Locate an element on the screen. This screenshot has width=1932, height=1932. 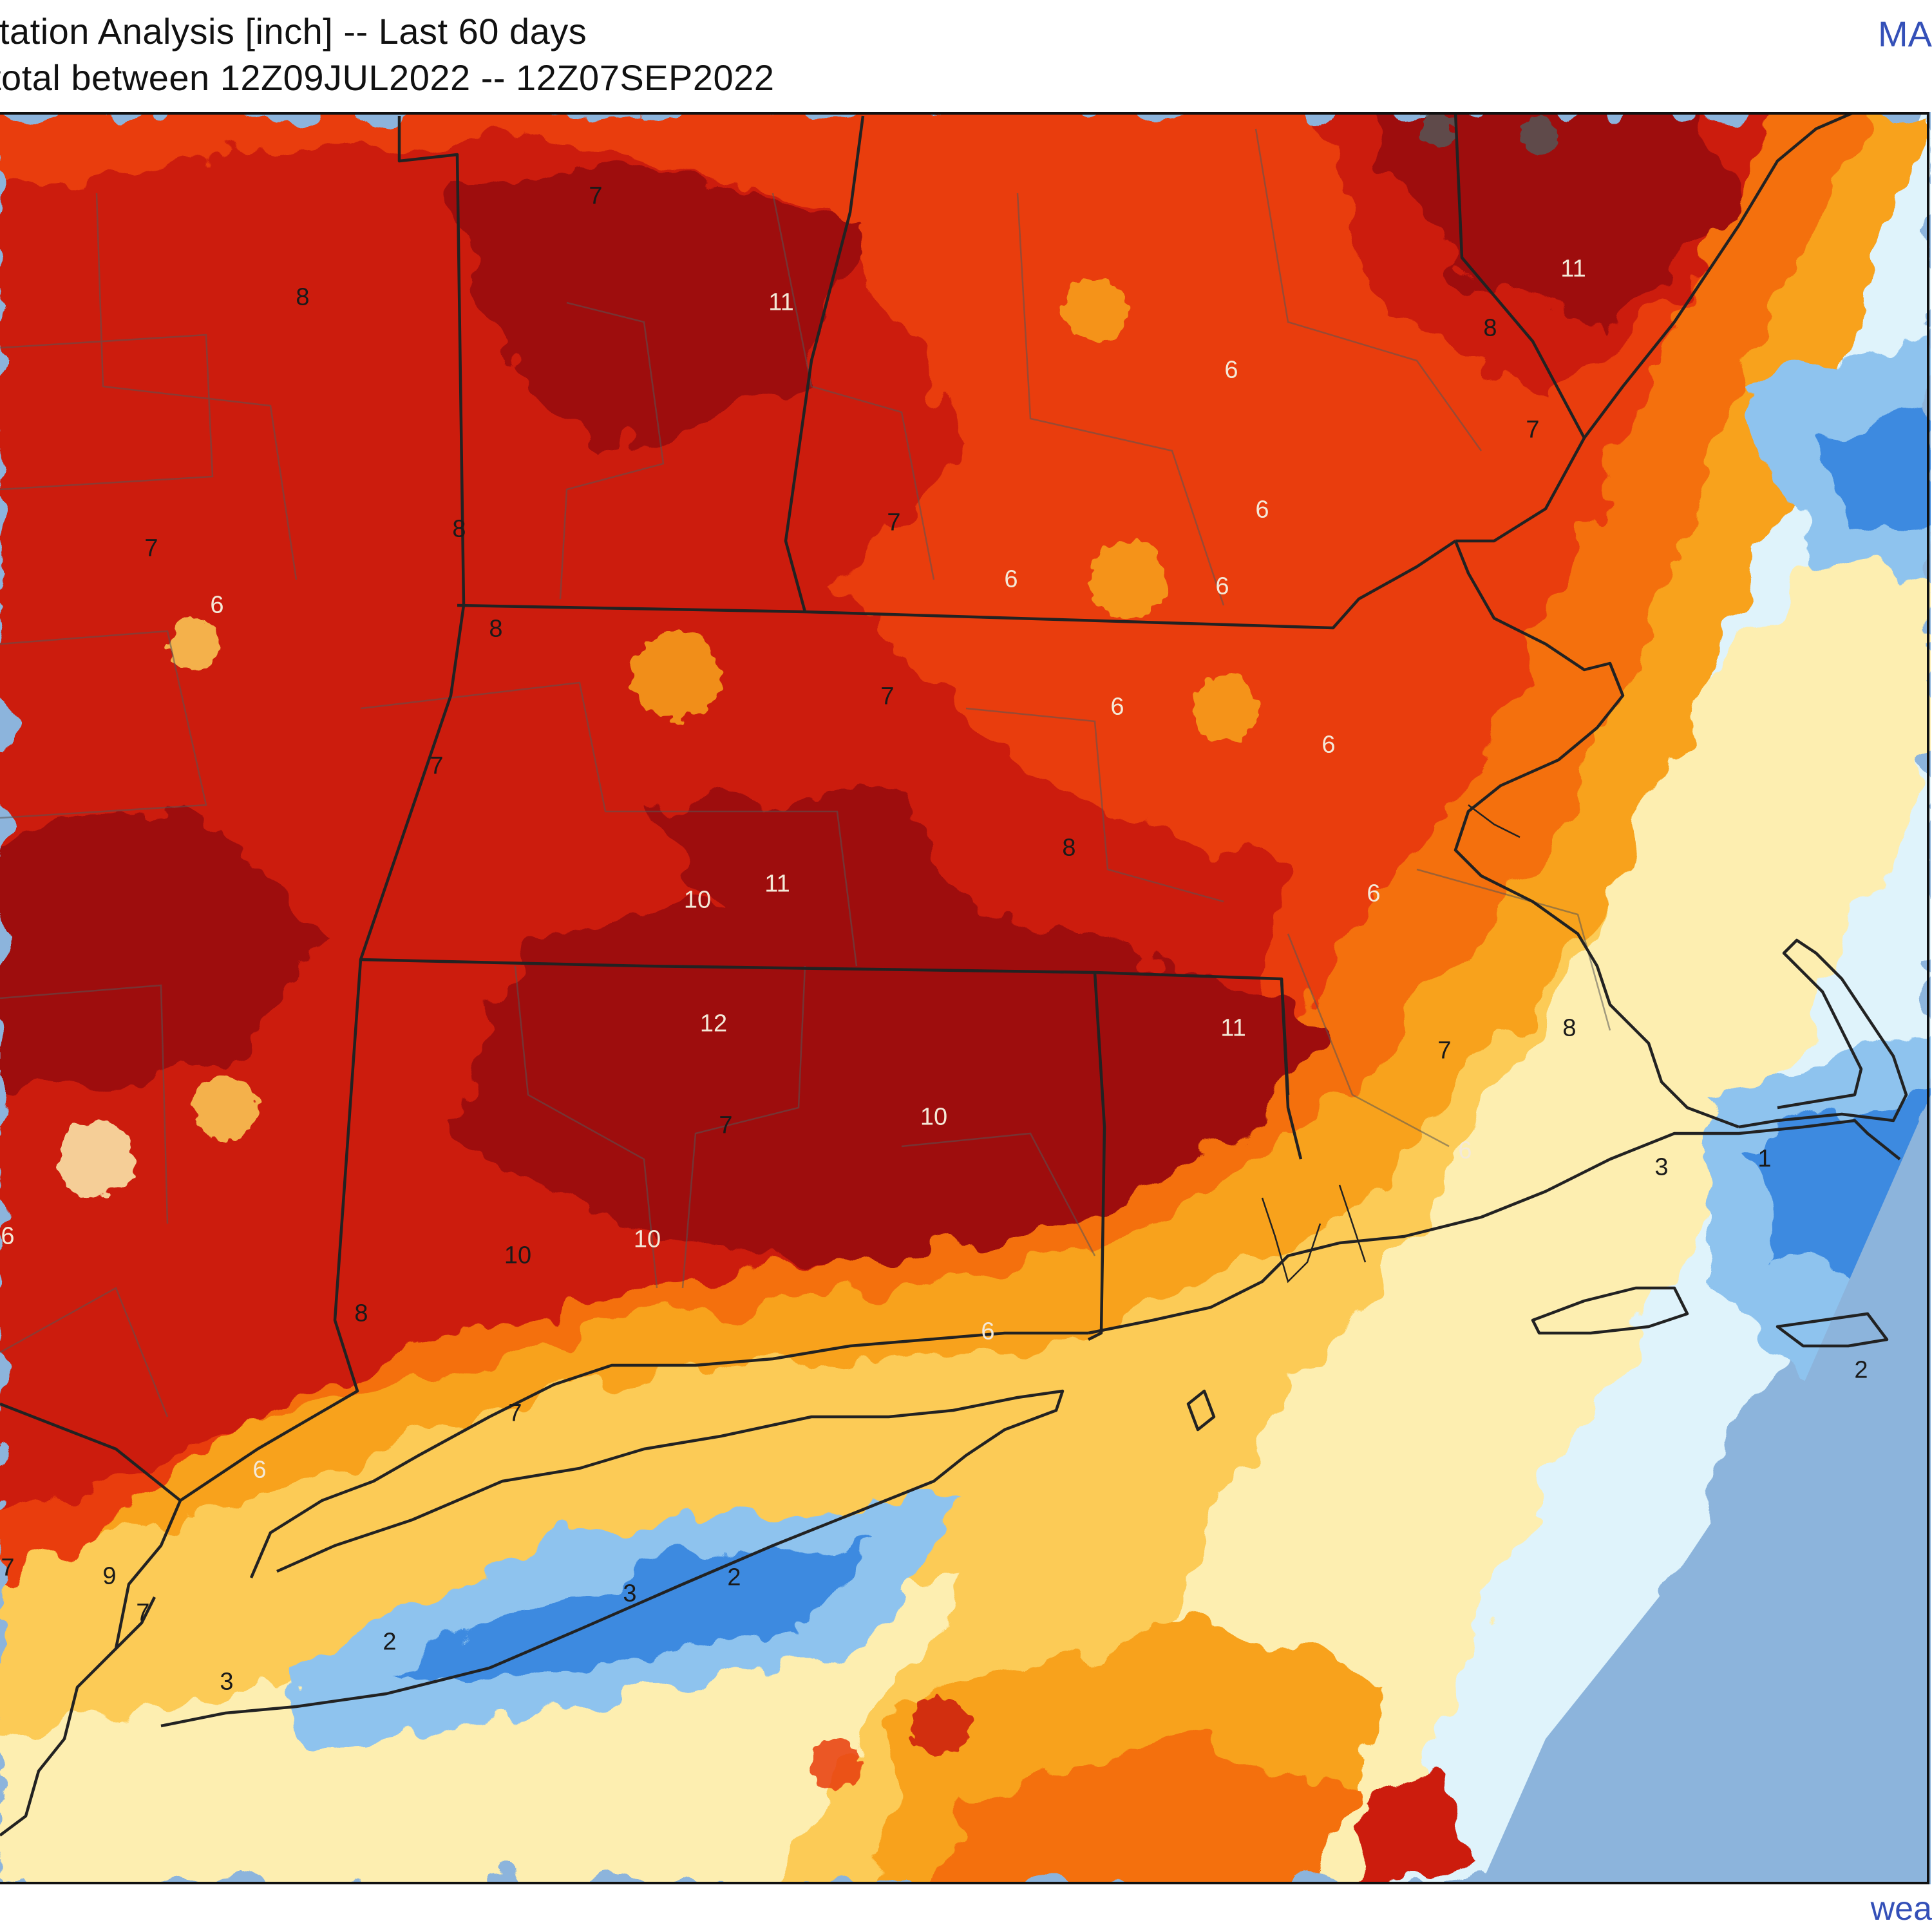
ma-north-border is located at coordinates (957, 585).